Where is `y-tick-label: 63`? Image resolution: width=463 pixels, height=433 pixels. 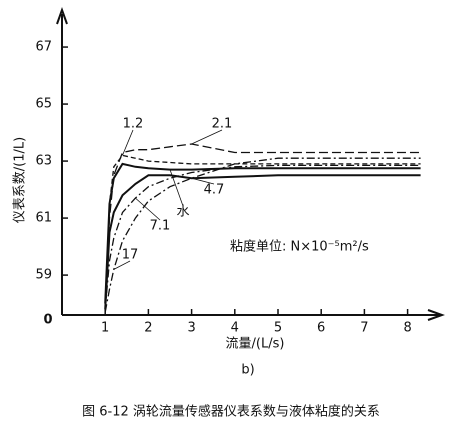
y-tick-label: 63 is located at coordinates (43, 161).